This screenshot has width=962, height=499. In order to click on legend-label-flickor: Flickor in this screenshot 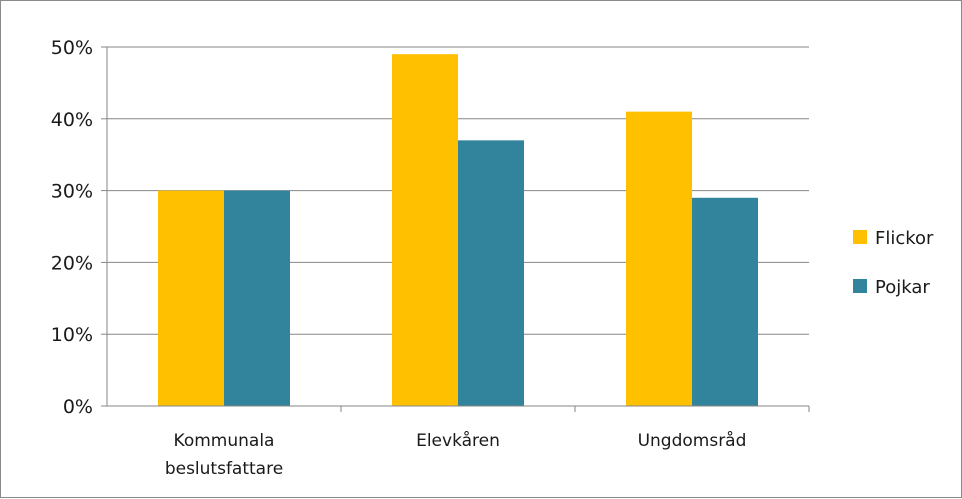, I will do `click(904, 238)`.